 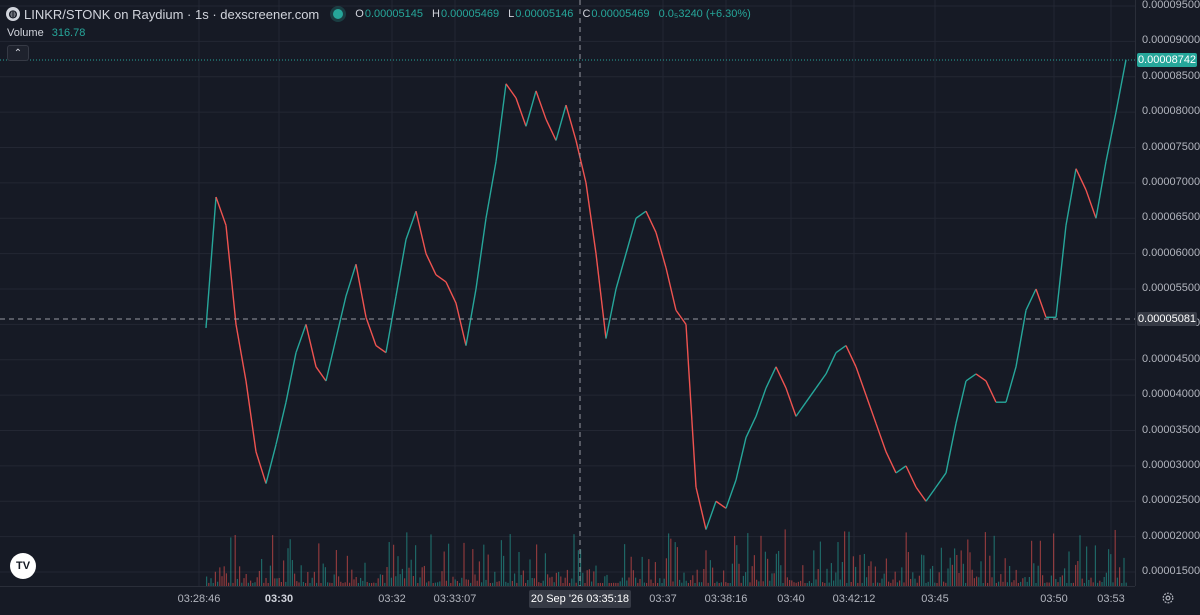 I want to click on price-tick: 0.00009000, so click(x=1171, y=40).